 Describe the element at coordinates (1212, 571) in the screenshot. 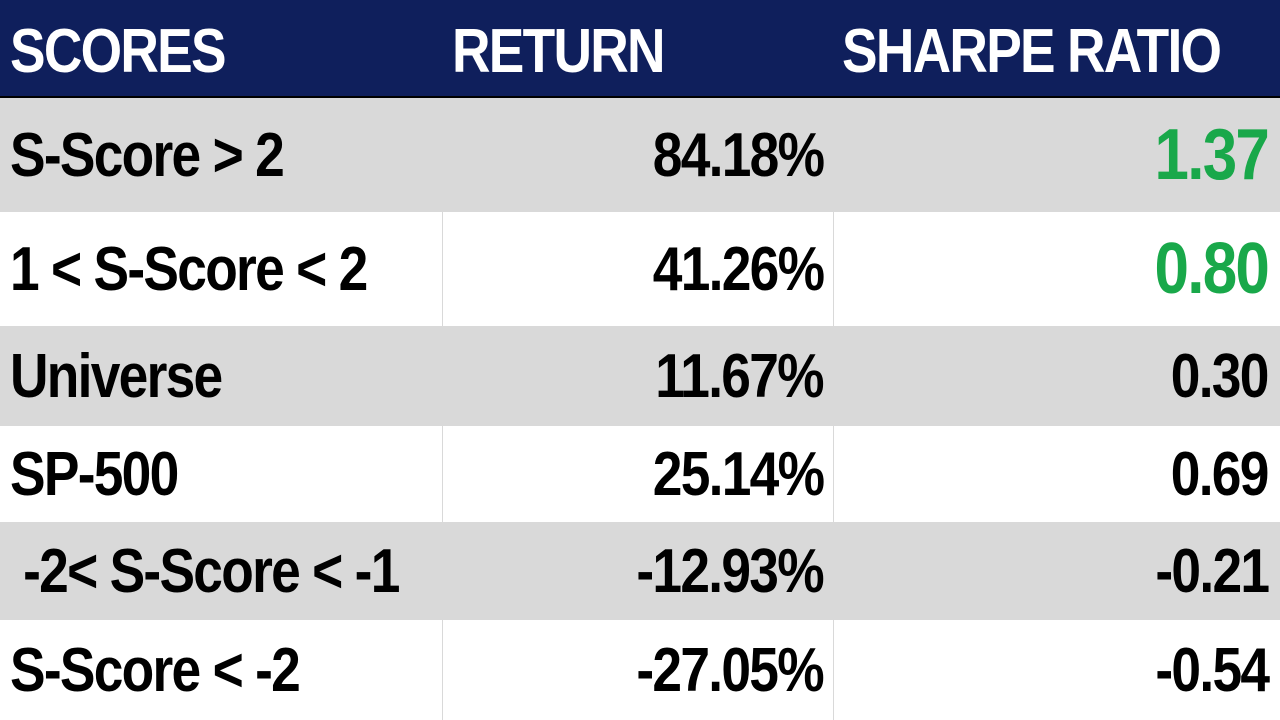

I see `sharpe-value: -0.21` at that location.